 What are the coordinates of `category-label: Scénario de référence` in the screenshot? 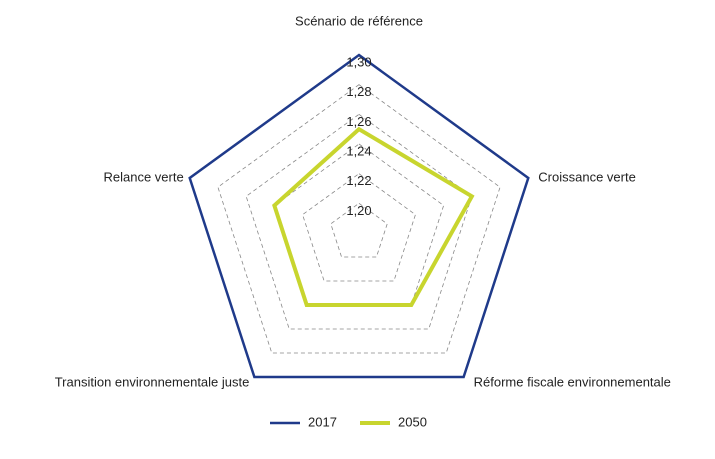 It's located at (359, 20).